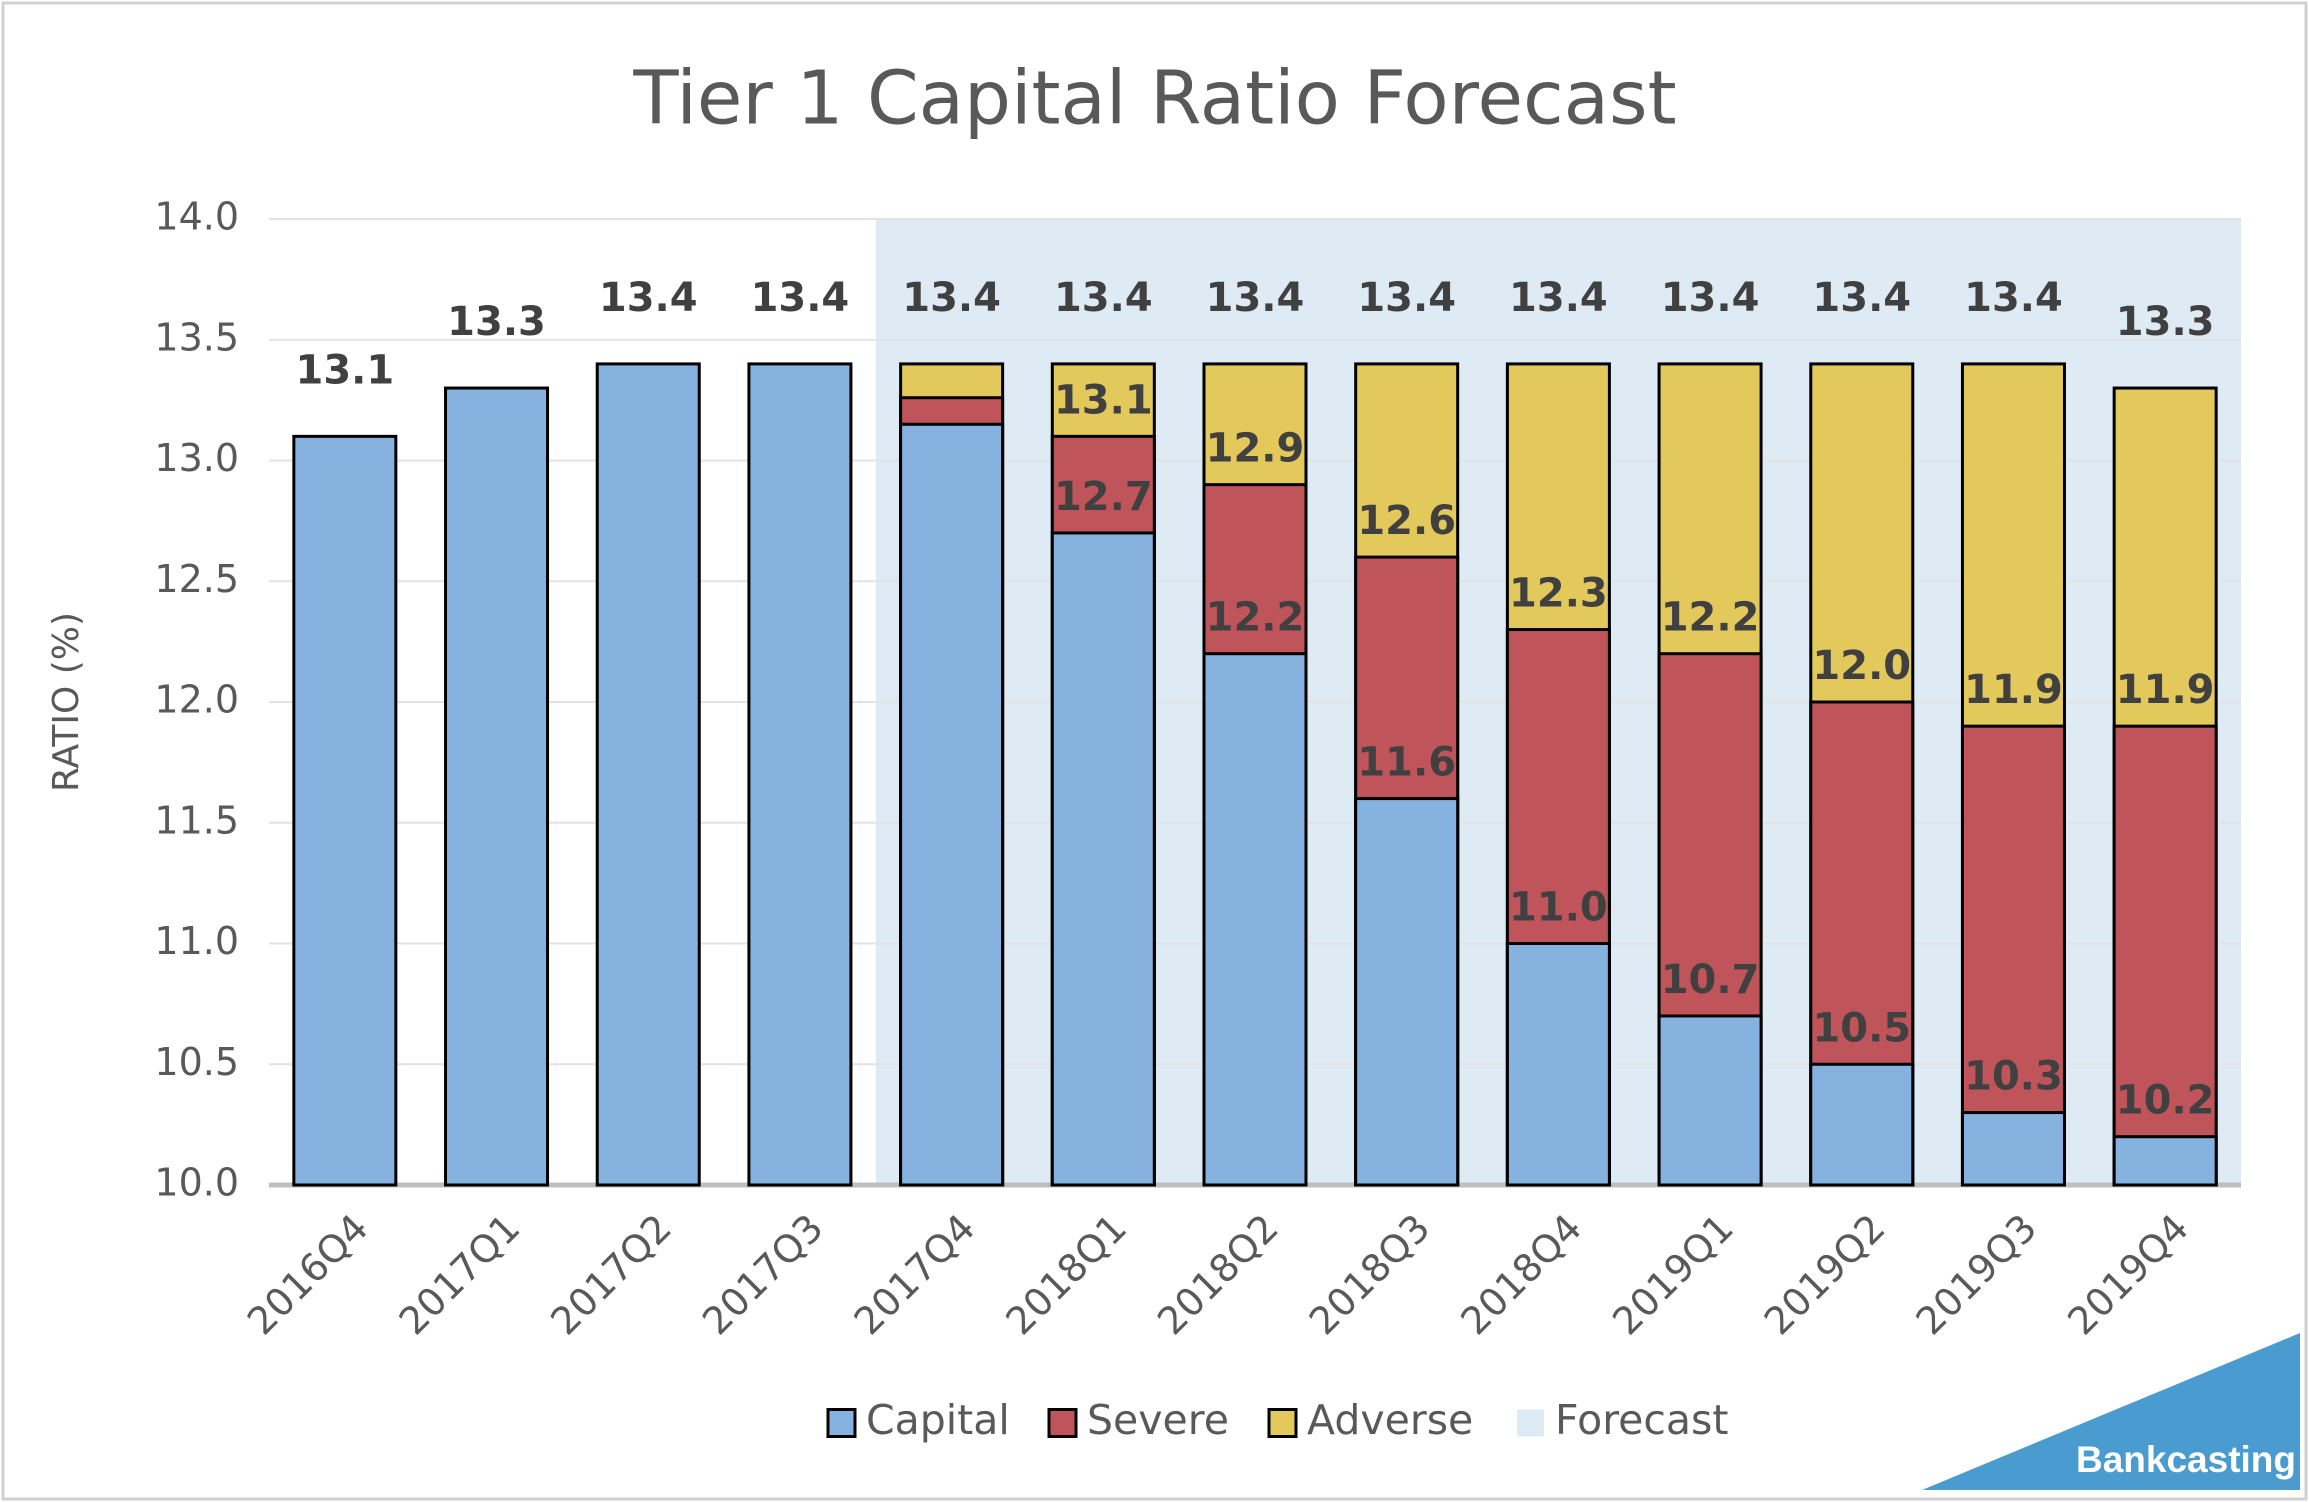 Image resolution: width=2309 pixels, height=1502 pixels. I want to click on chart-title: Tier 1 Capital Ratio Forecast, so click(1154, 99).